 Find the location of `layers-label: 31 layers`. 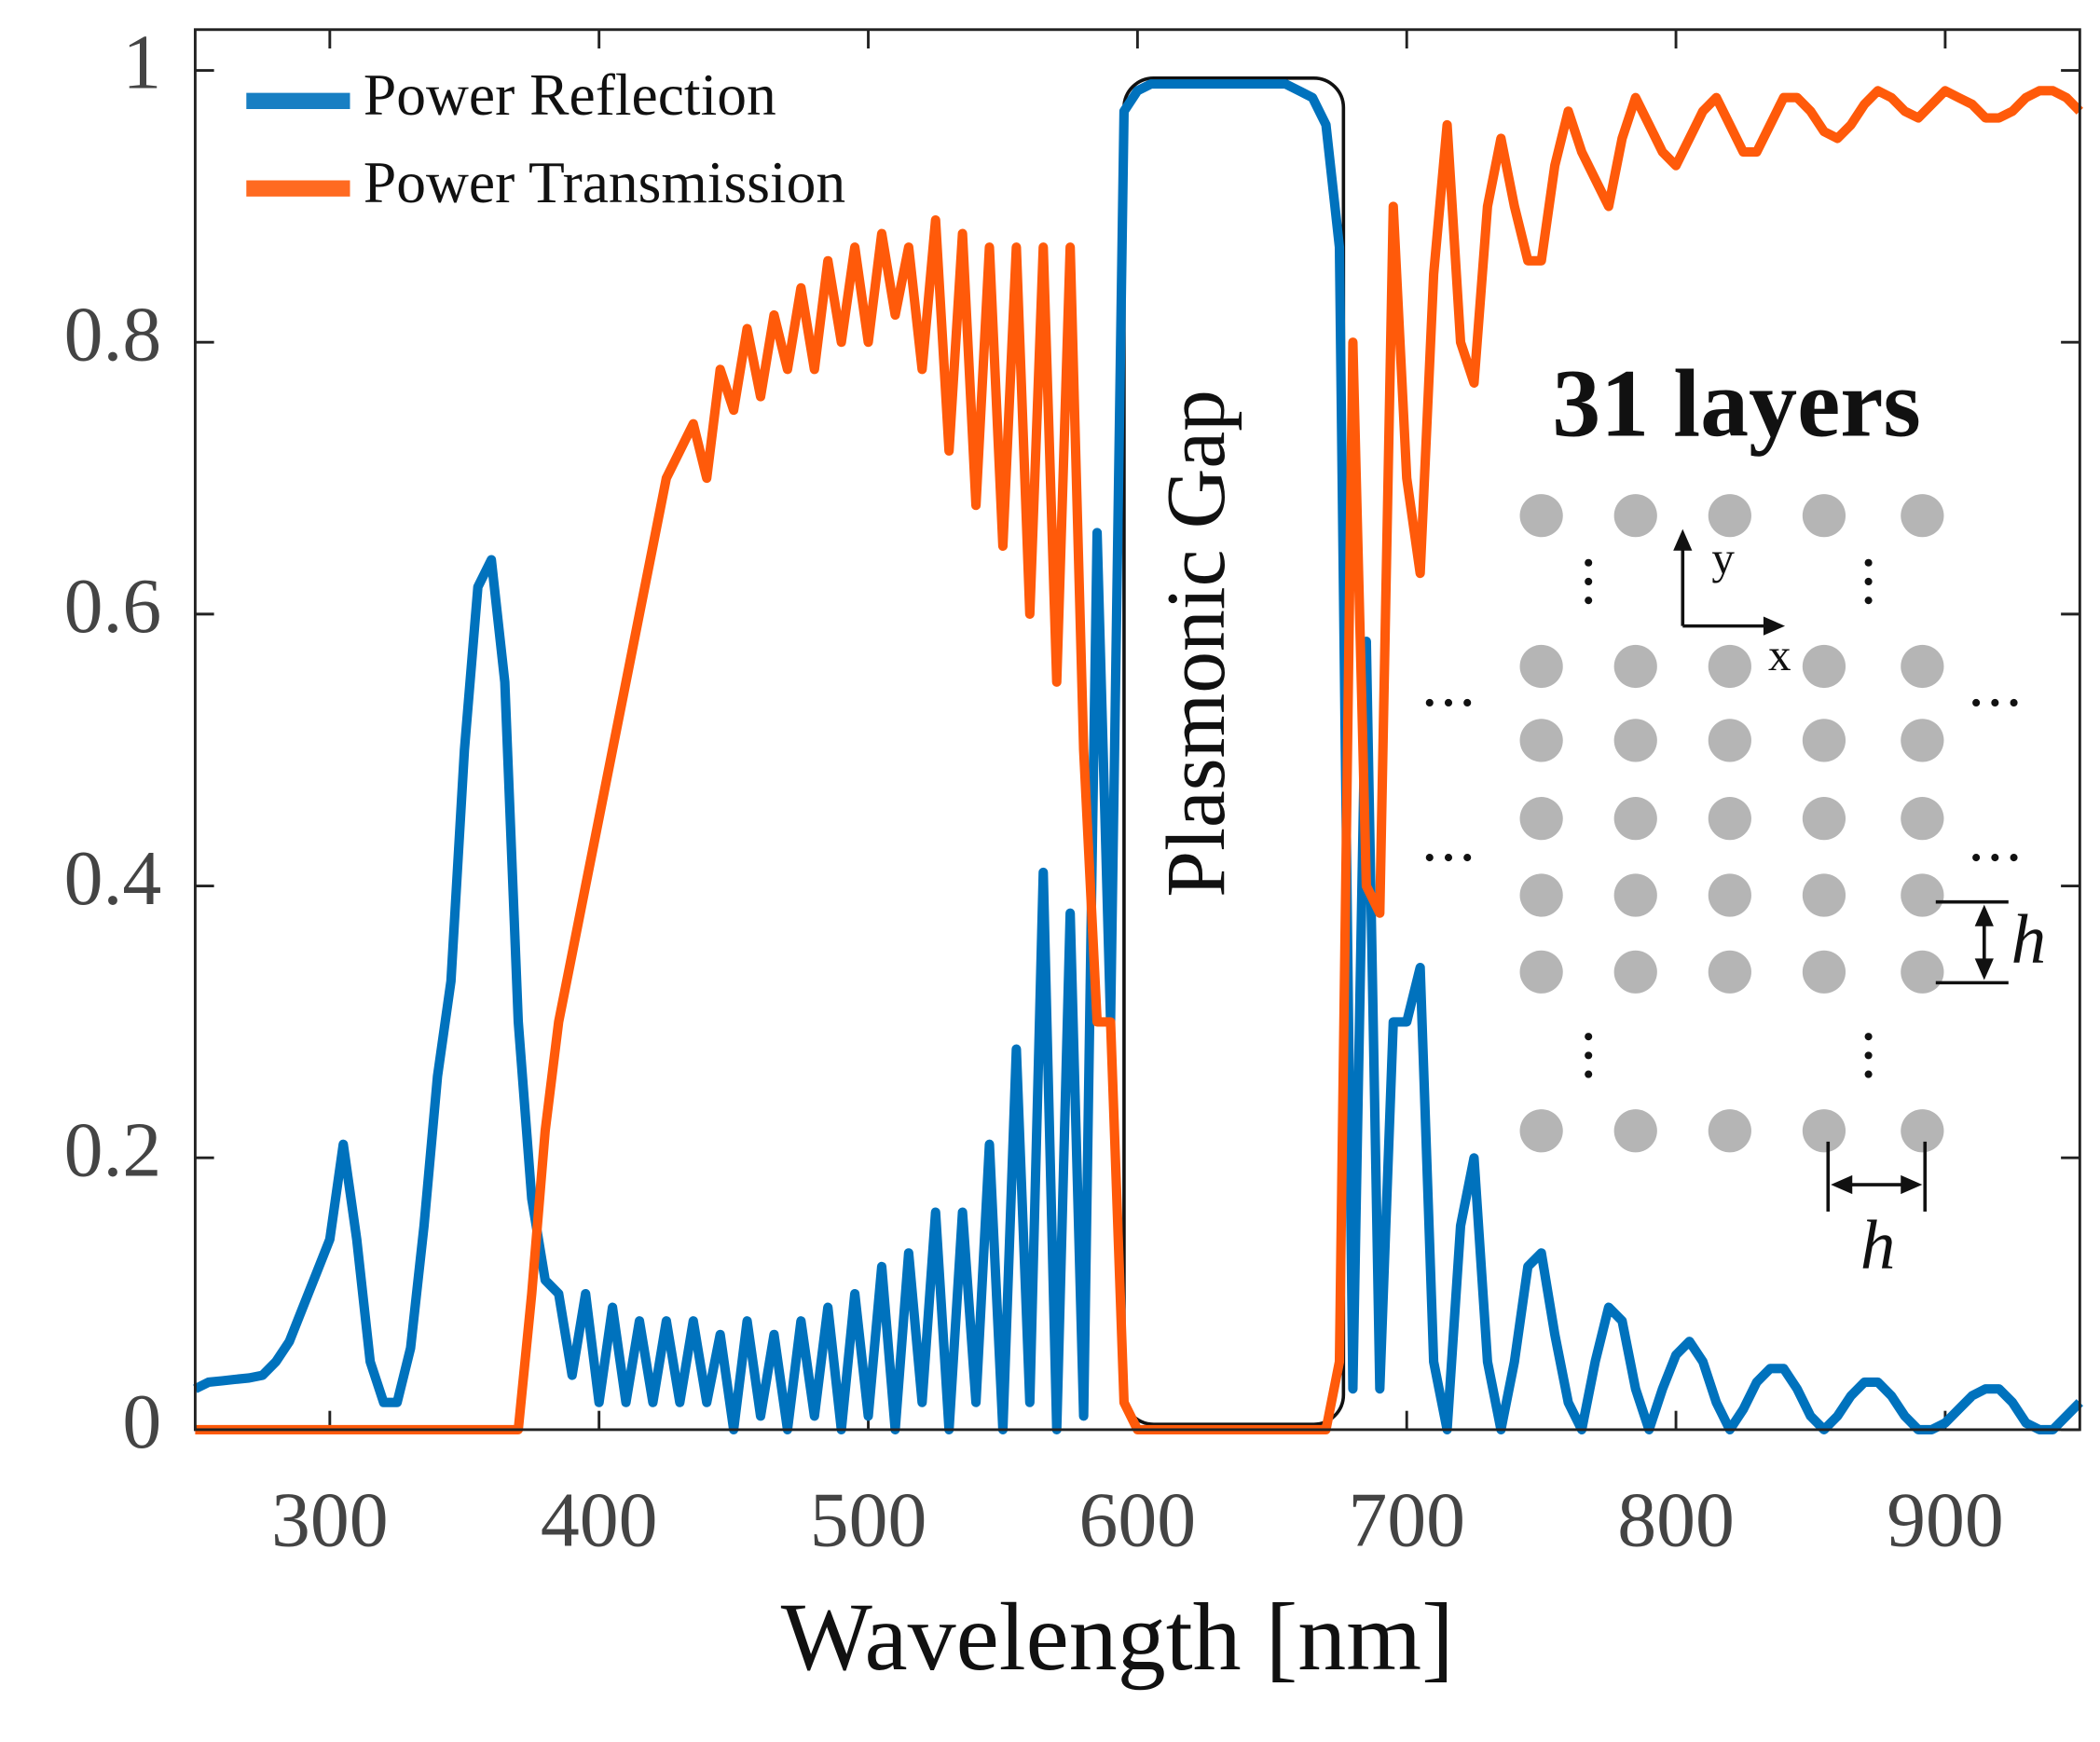

layers-label: 31 layers is located at coordinates (1737, 404).